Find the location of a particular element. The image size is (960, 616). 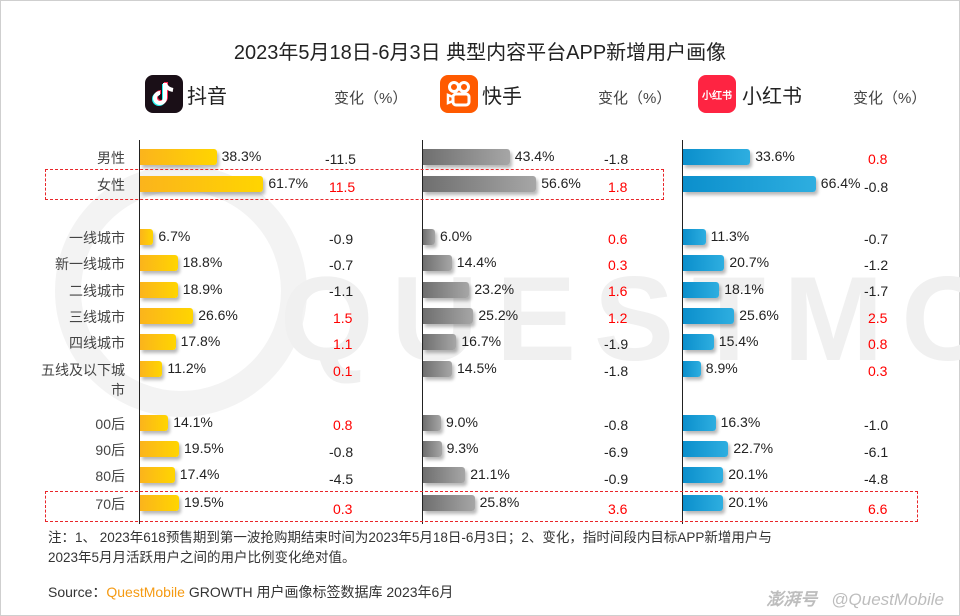

value-label-douyin: 17.4% is located at coordinates (199, 474).